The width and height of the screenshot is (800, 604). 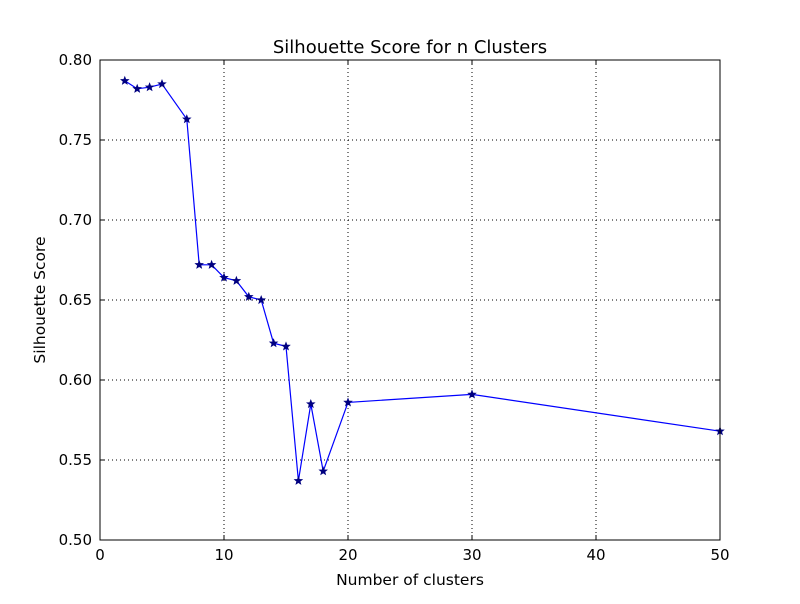 What do you see at coordinates (75, 140) in the screenshot?
I see `y-tick-label: 0.75` at bounding box center [75, 140].